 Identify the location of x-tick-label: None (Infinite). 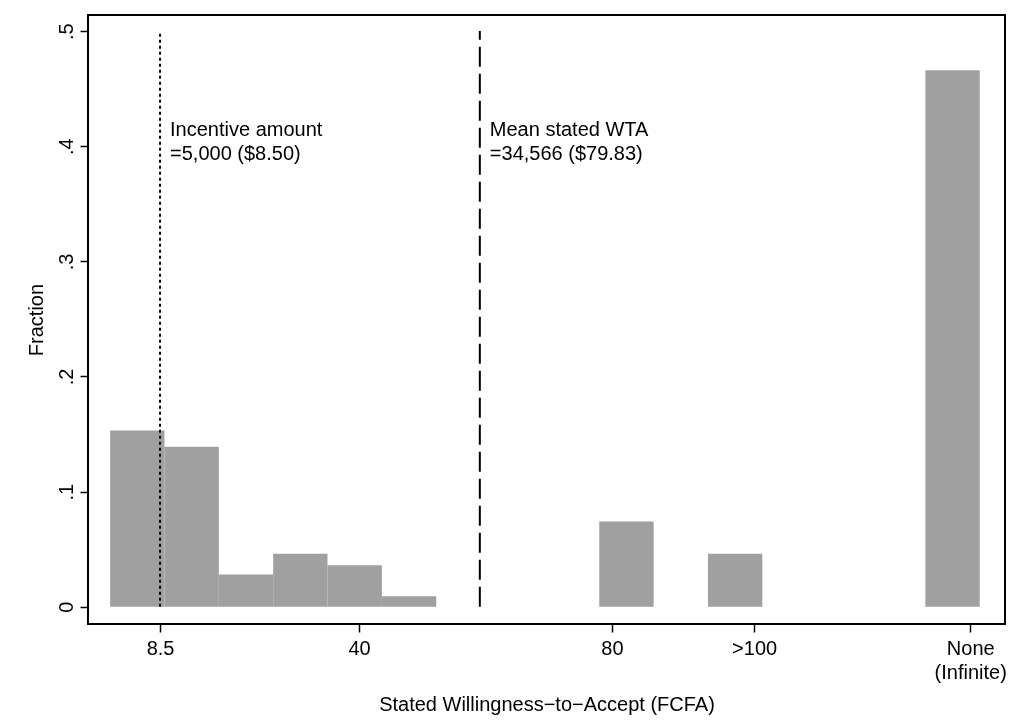
(970, 659).